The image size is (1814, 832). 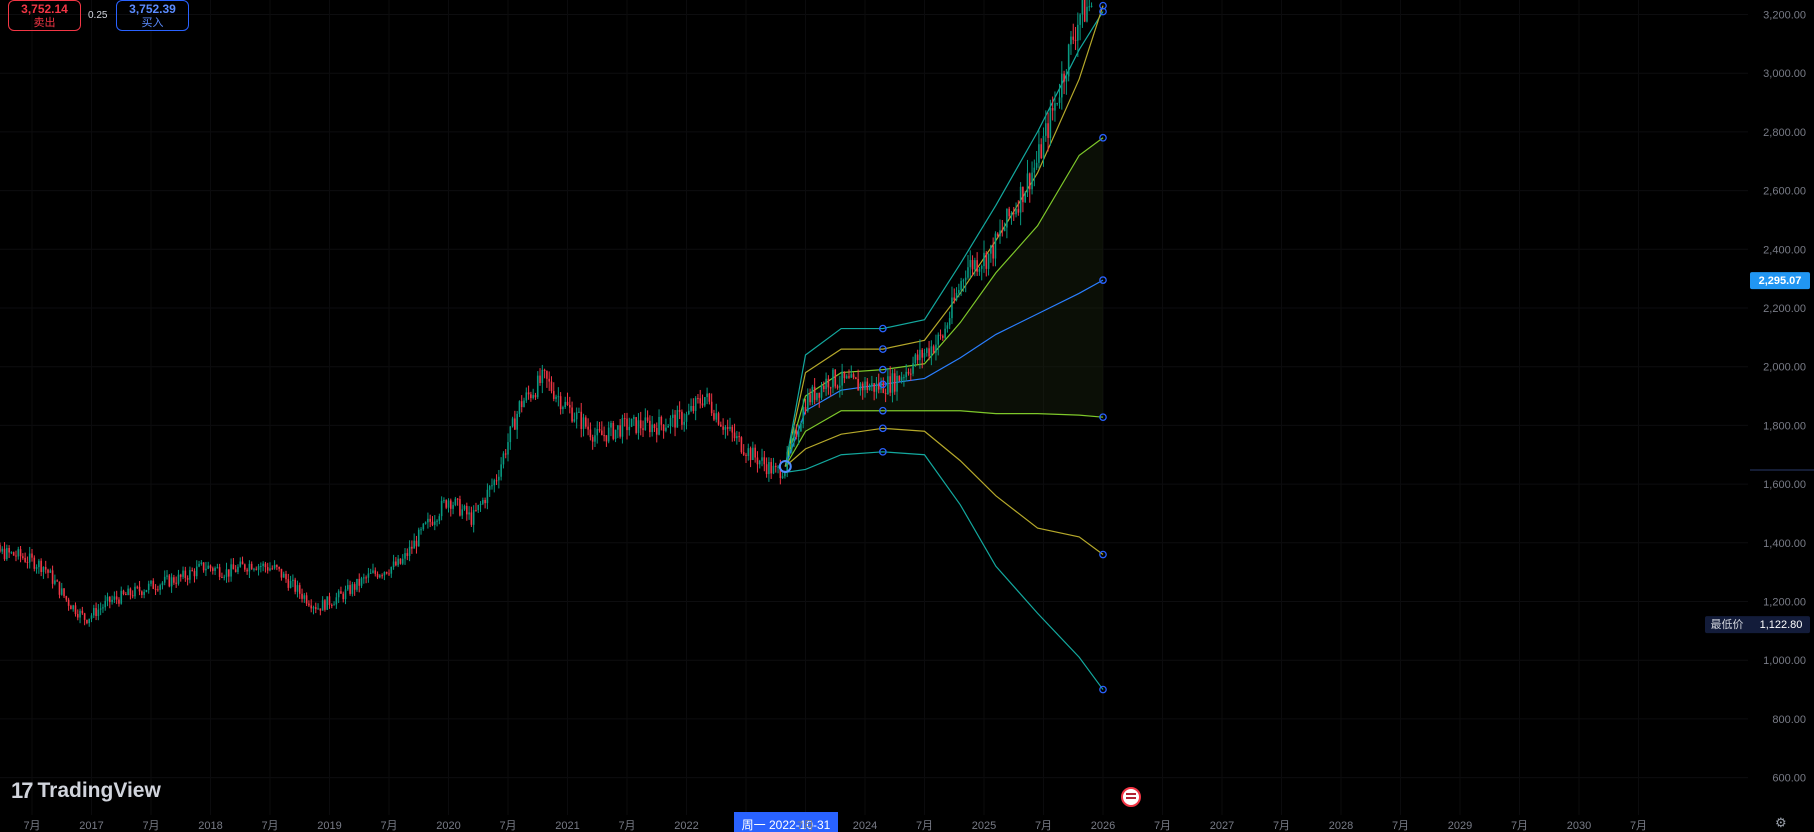 I want to click on buy-price: 3,752.39, so click(x=152, y=9).